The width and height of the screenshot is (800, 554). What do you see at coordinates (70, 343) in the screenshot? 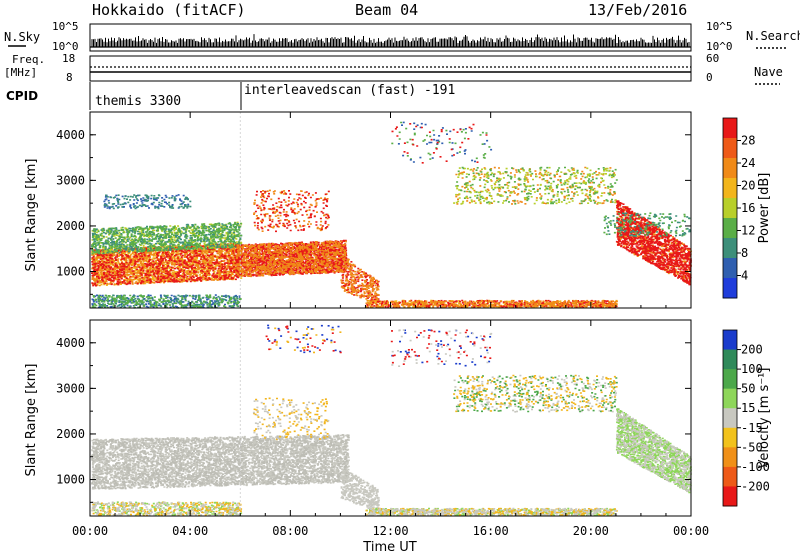
I see `vel-yticks-ticklabel-3: 4000` at bounding box center [70, 343].